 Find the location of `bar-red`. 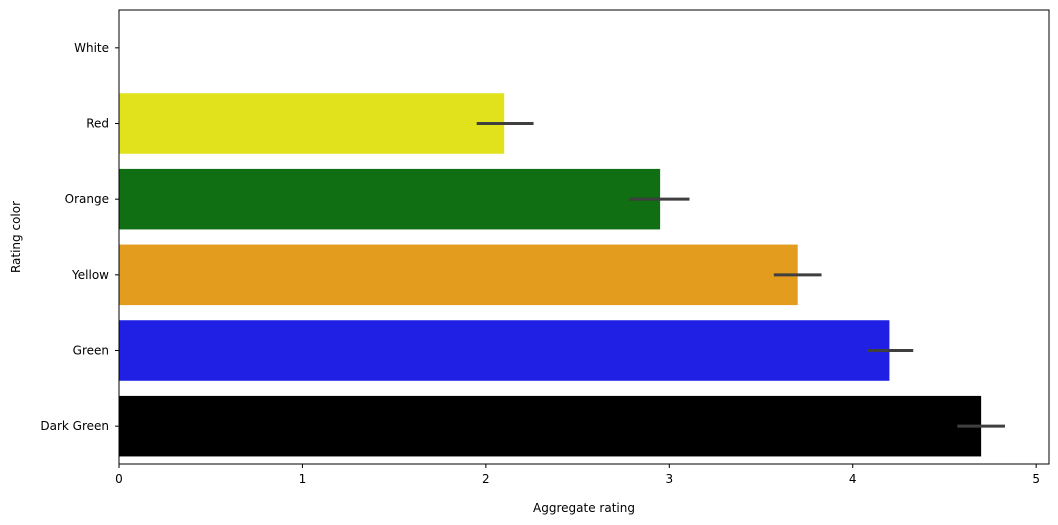

bar-red is located at coordinates (312, 123).